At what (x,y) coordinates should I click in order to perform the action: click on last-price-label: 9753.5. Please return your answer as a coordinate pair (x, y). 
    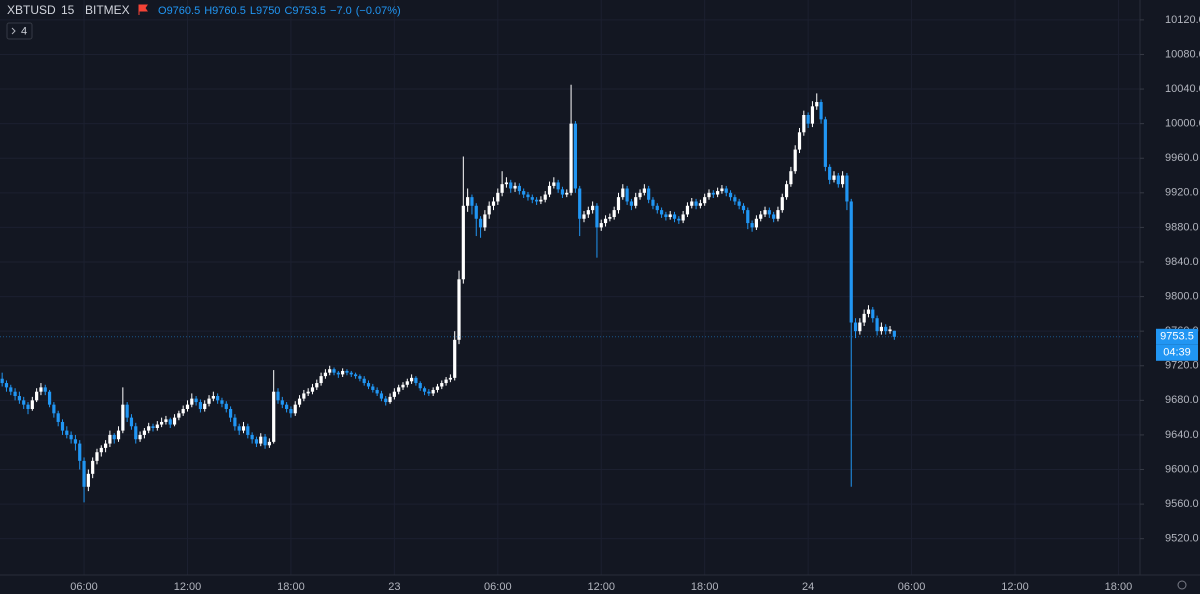
    Looking at the image, I should click on (1177, 337).